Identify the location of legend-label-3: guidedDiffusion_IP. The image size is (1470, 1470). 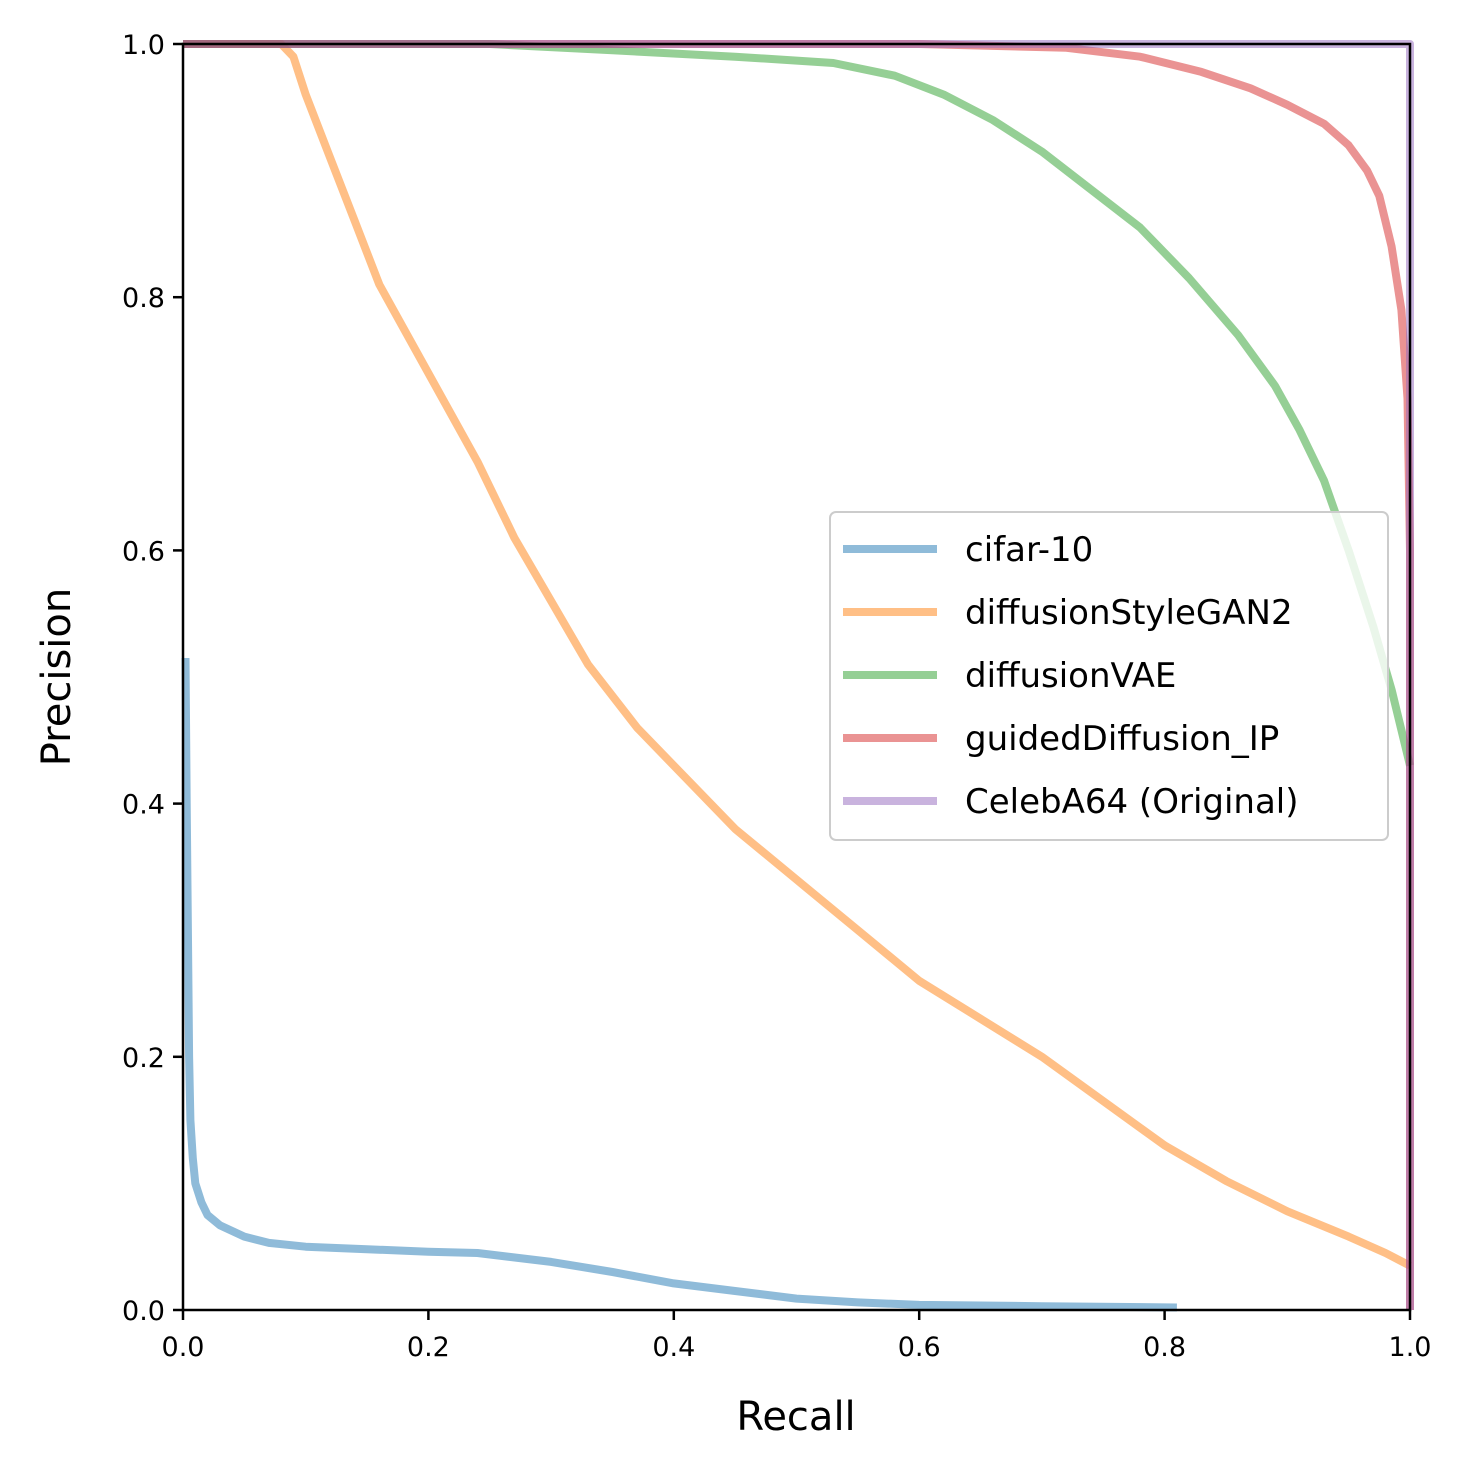
(1122, 739).